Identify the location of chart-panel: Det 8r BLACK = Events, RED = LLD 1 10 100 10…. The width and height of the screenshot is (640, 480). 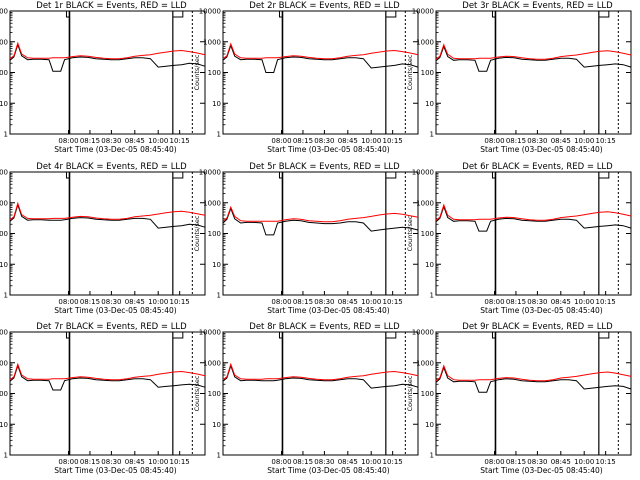
(306, 398).